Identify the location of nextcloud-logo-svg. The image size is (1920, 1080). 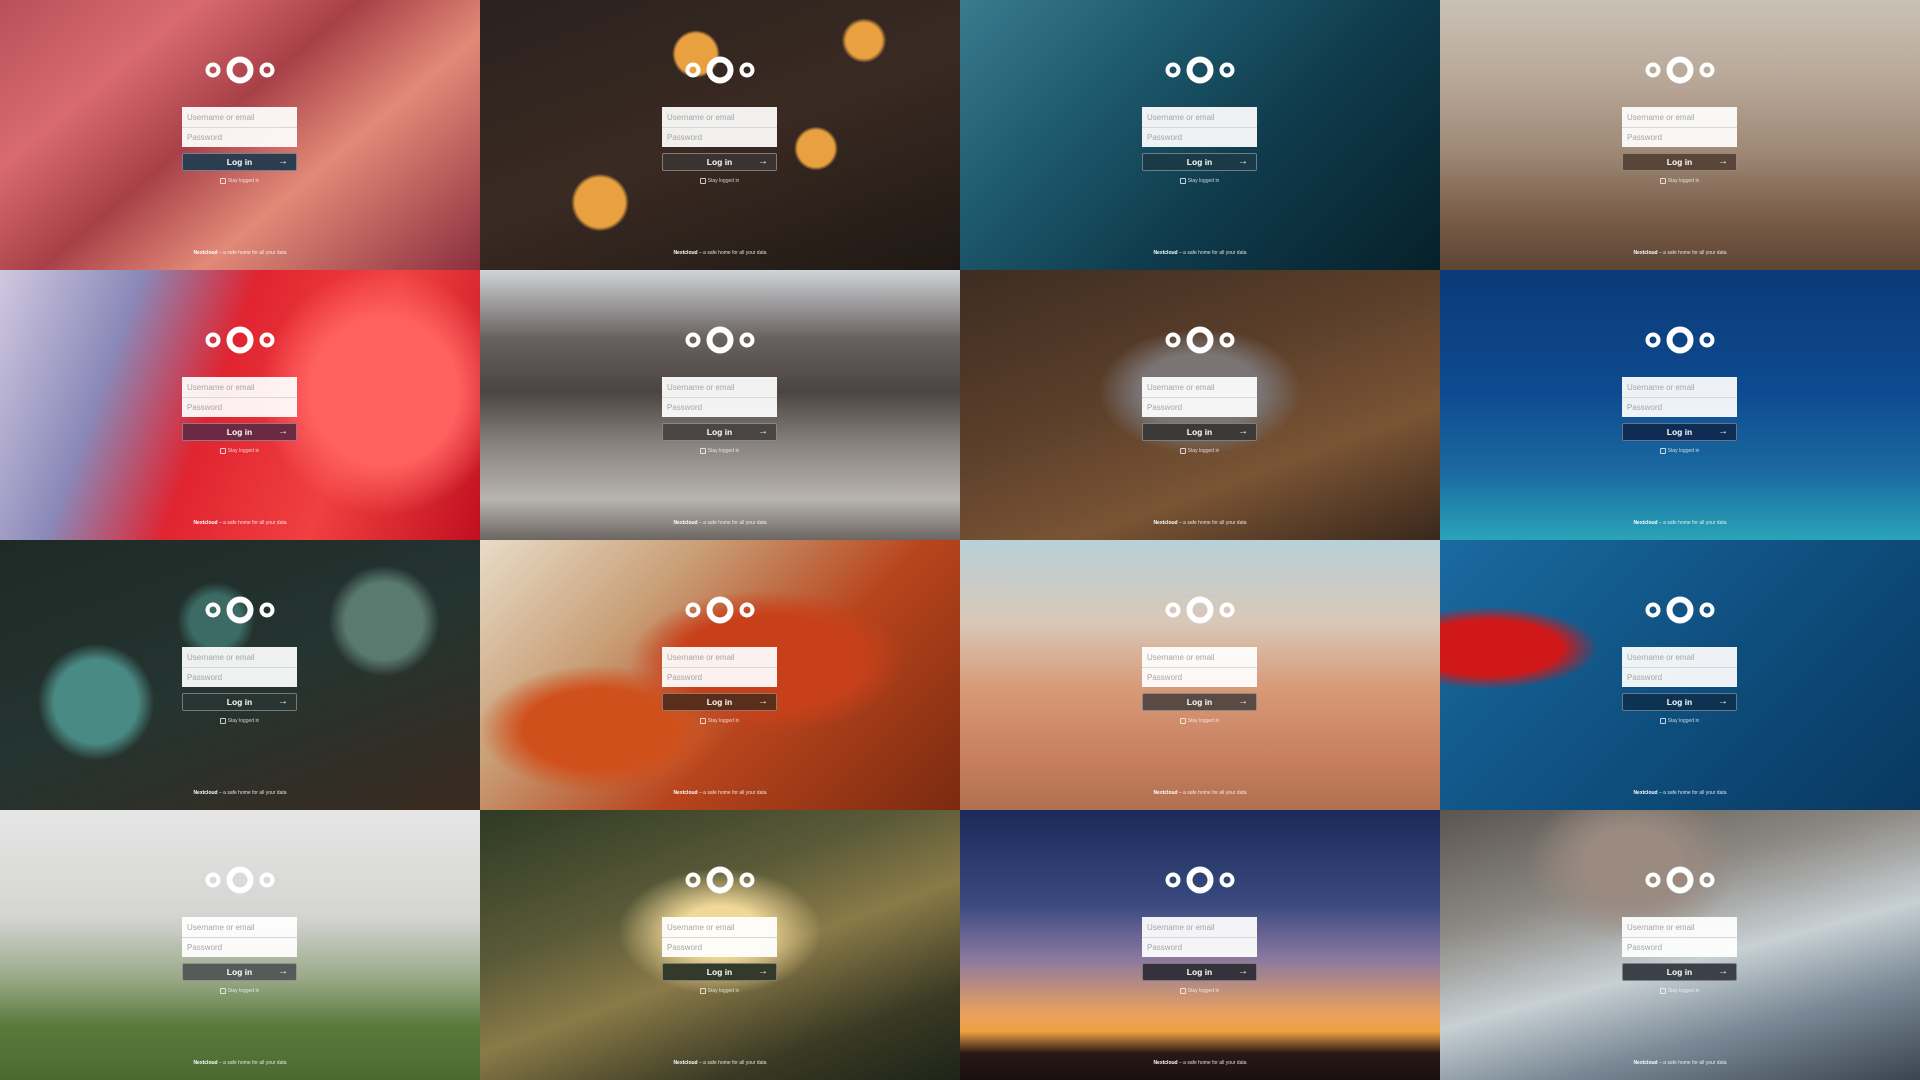
(1200, 610).